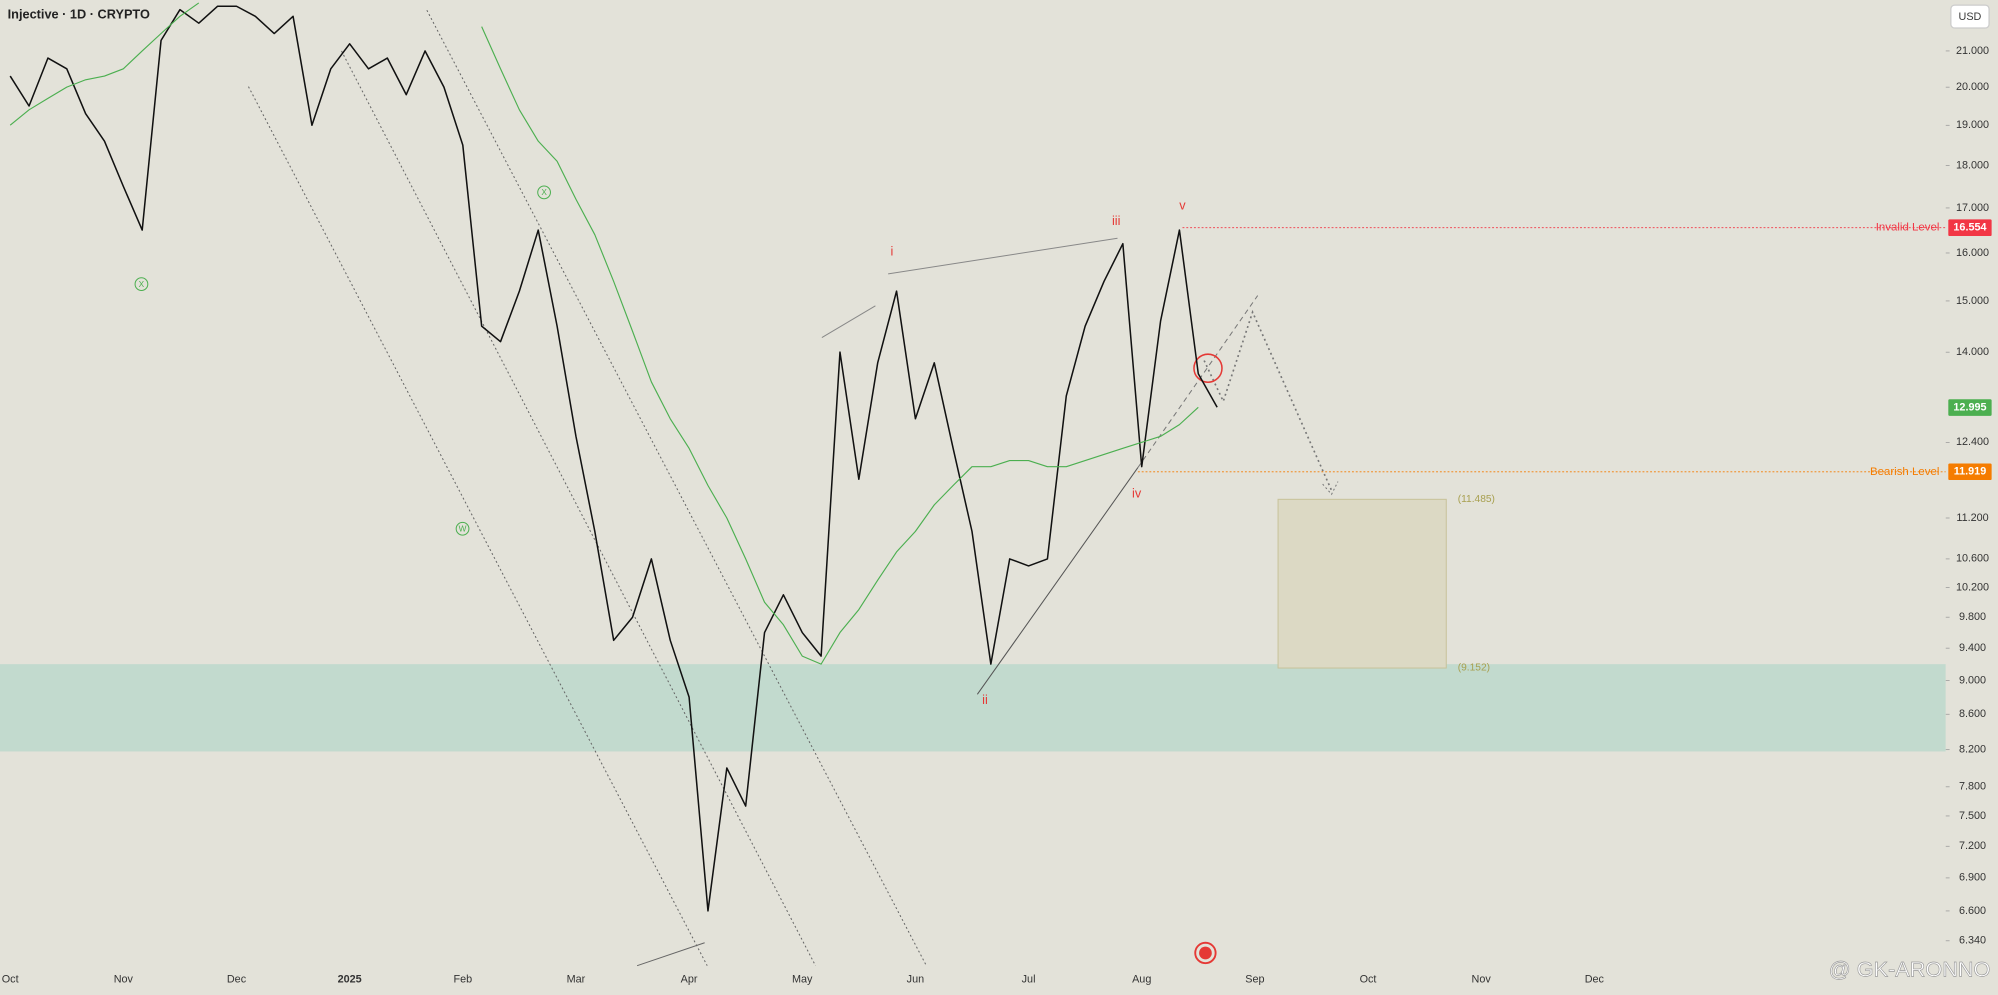  I want to click on wave-label: ii, so click(985, 699).